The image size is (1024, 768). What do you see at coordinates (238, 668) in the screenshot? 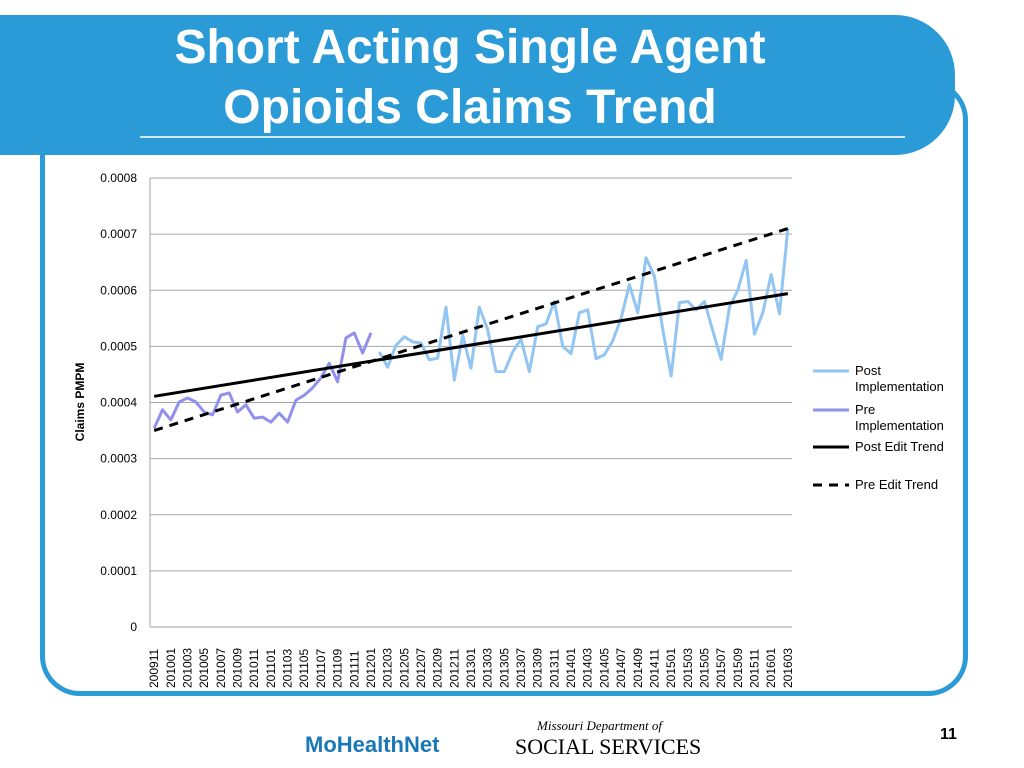
I see `x-tick-label: 201009` at bounding box center [238, 668].